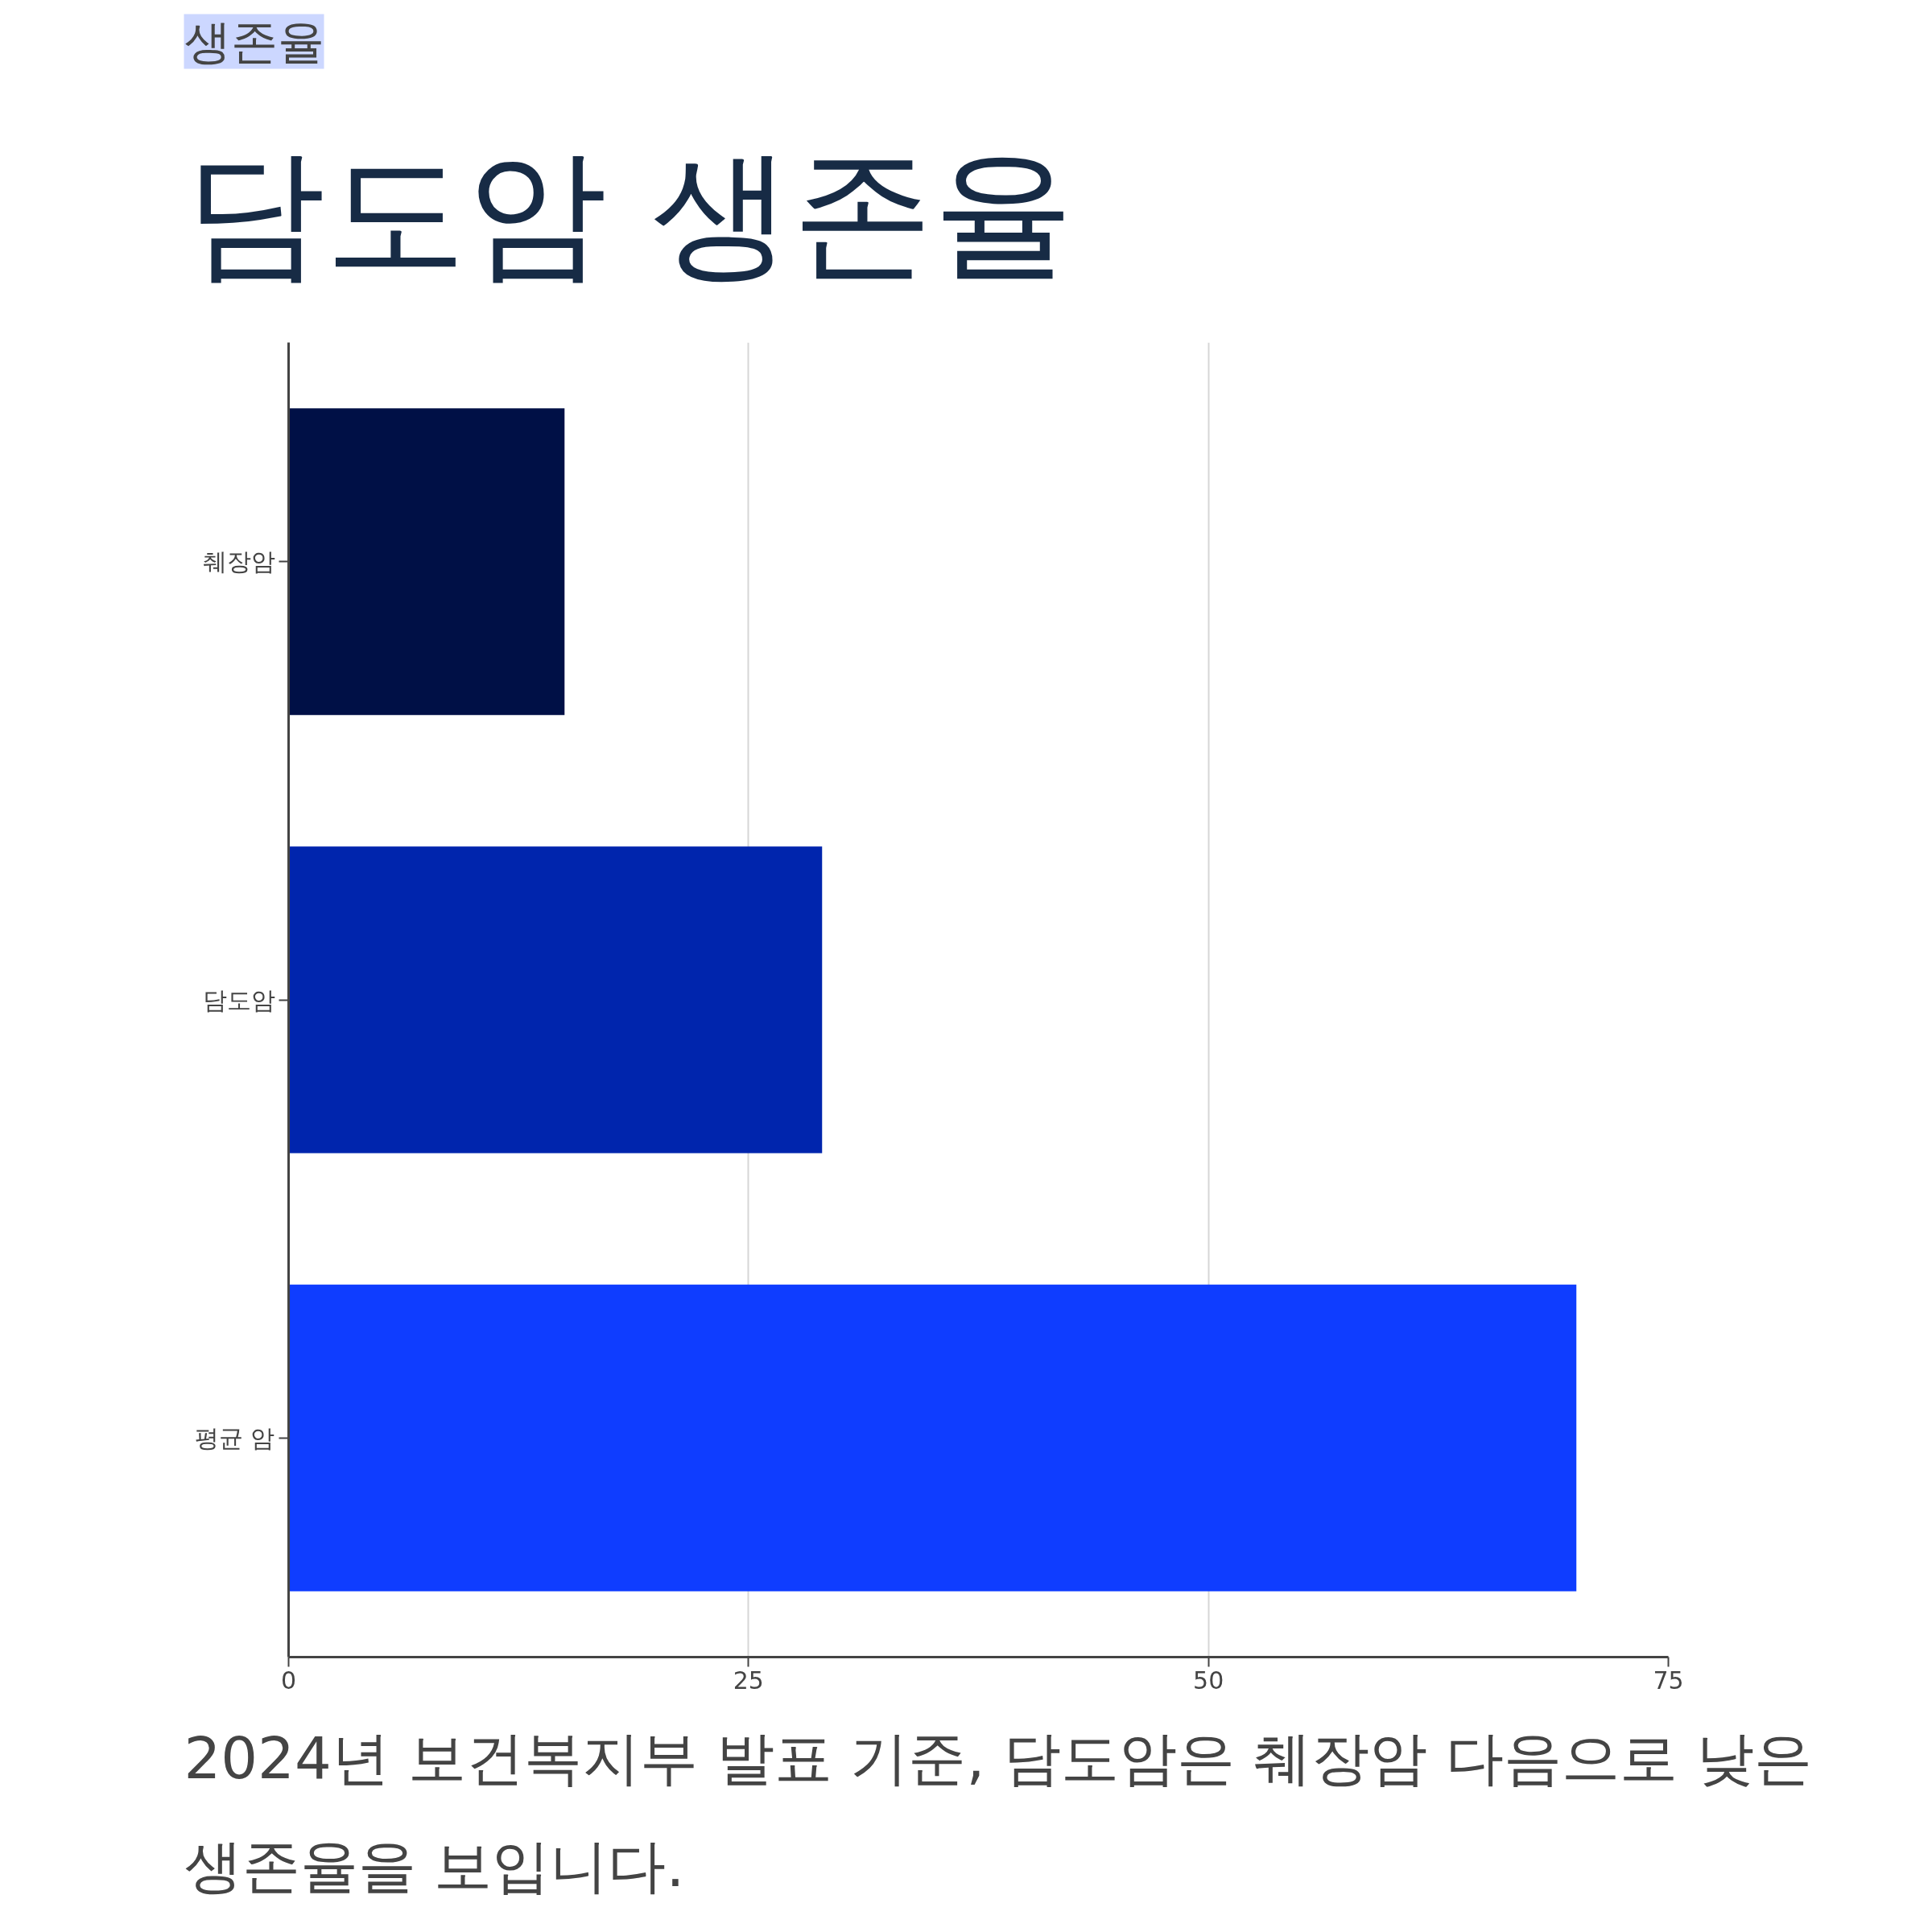 Image resolution: width=1932 pixels, height=1932 pixels. Describe the element at coordinates (238, 999) in the screenshot. I see `y-tick-label: 담도암` at that location.